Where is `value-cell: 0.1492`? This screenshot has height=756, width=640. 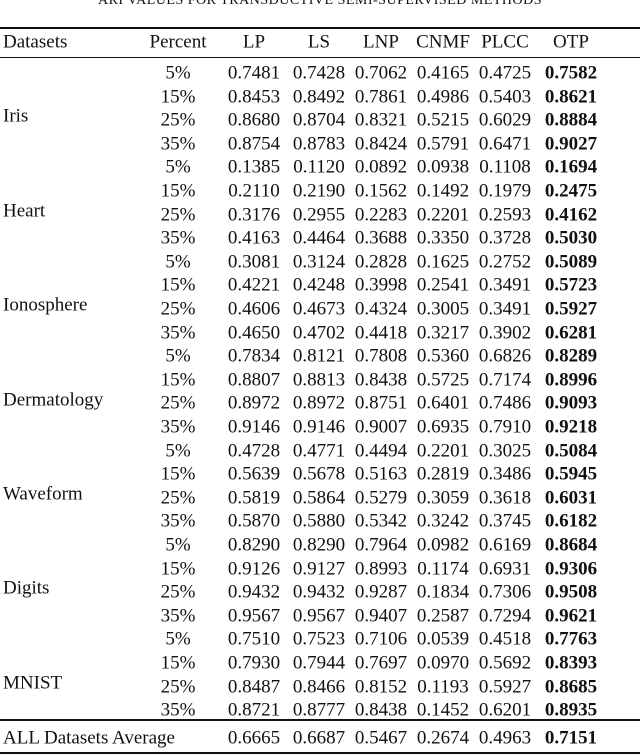
value-cell: 0.1492 is located at coordinates (443, 191).